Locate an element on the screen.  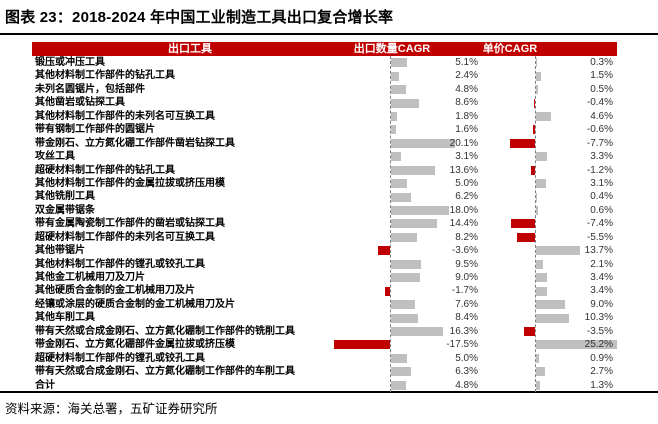
table-row: 其他材料制工作部件的钻孔工具 2.4% 1.5% is located at coordinates (324, 75).